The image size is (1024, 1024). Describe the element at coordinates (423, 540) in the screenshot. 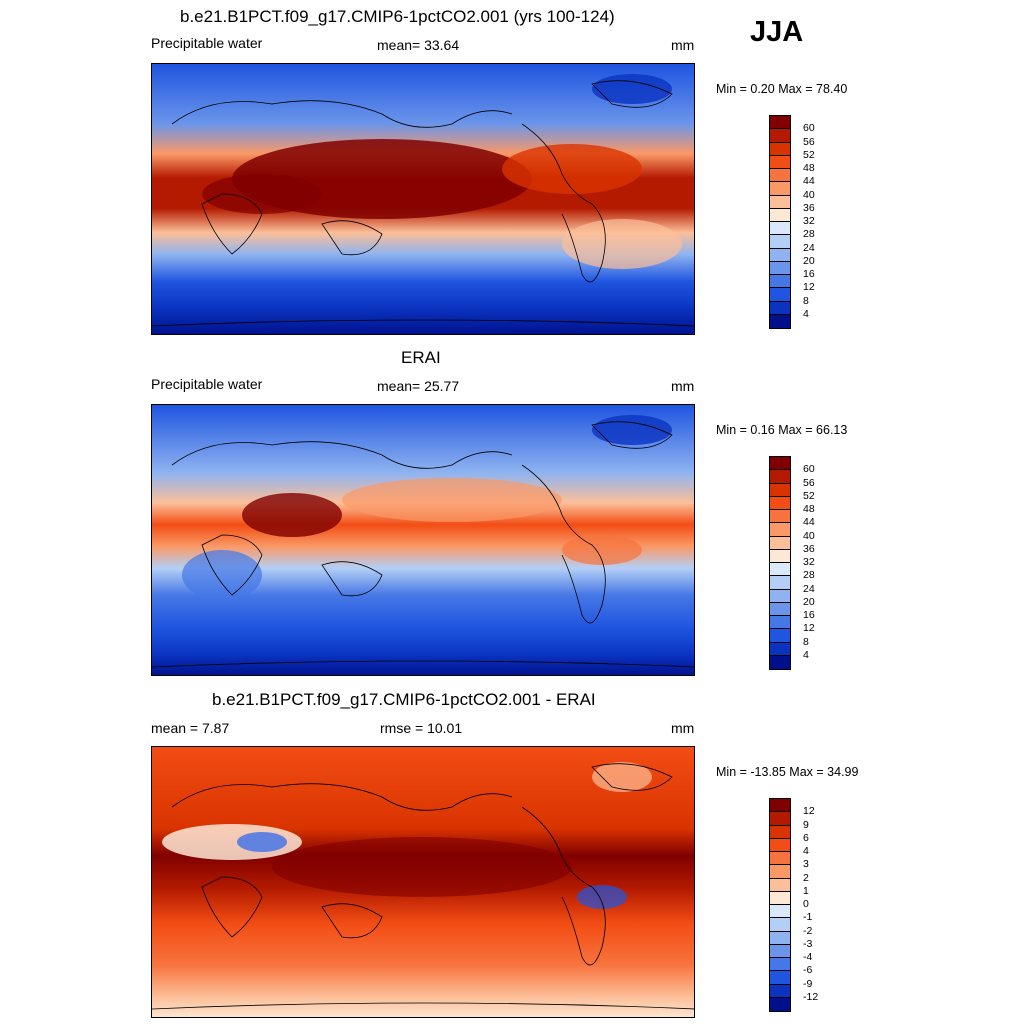

I see `panel-2-map` at that location.